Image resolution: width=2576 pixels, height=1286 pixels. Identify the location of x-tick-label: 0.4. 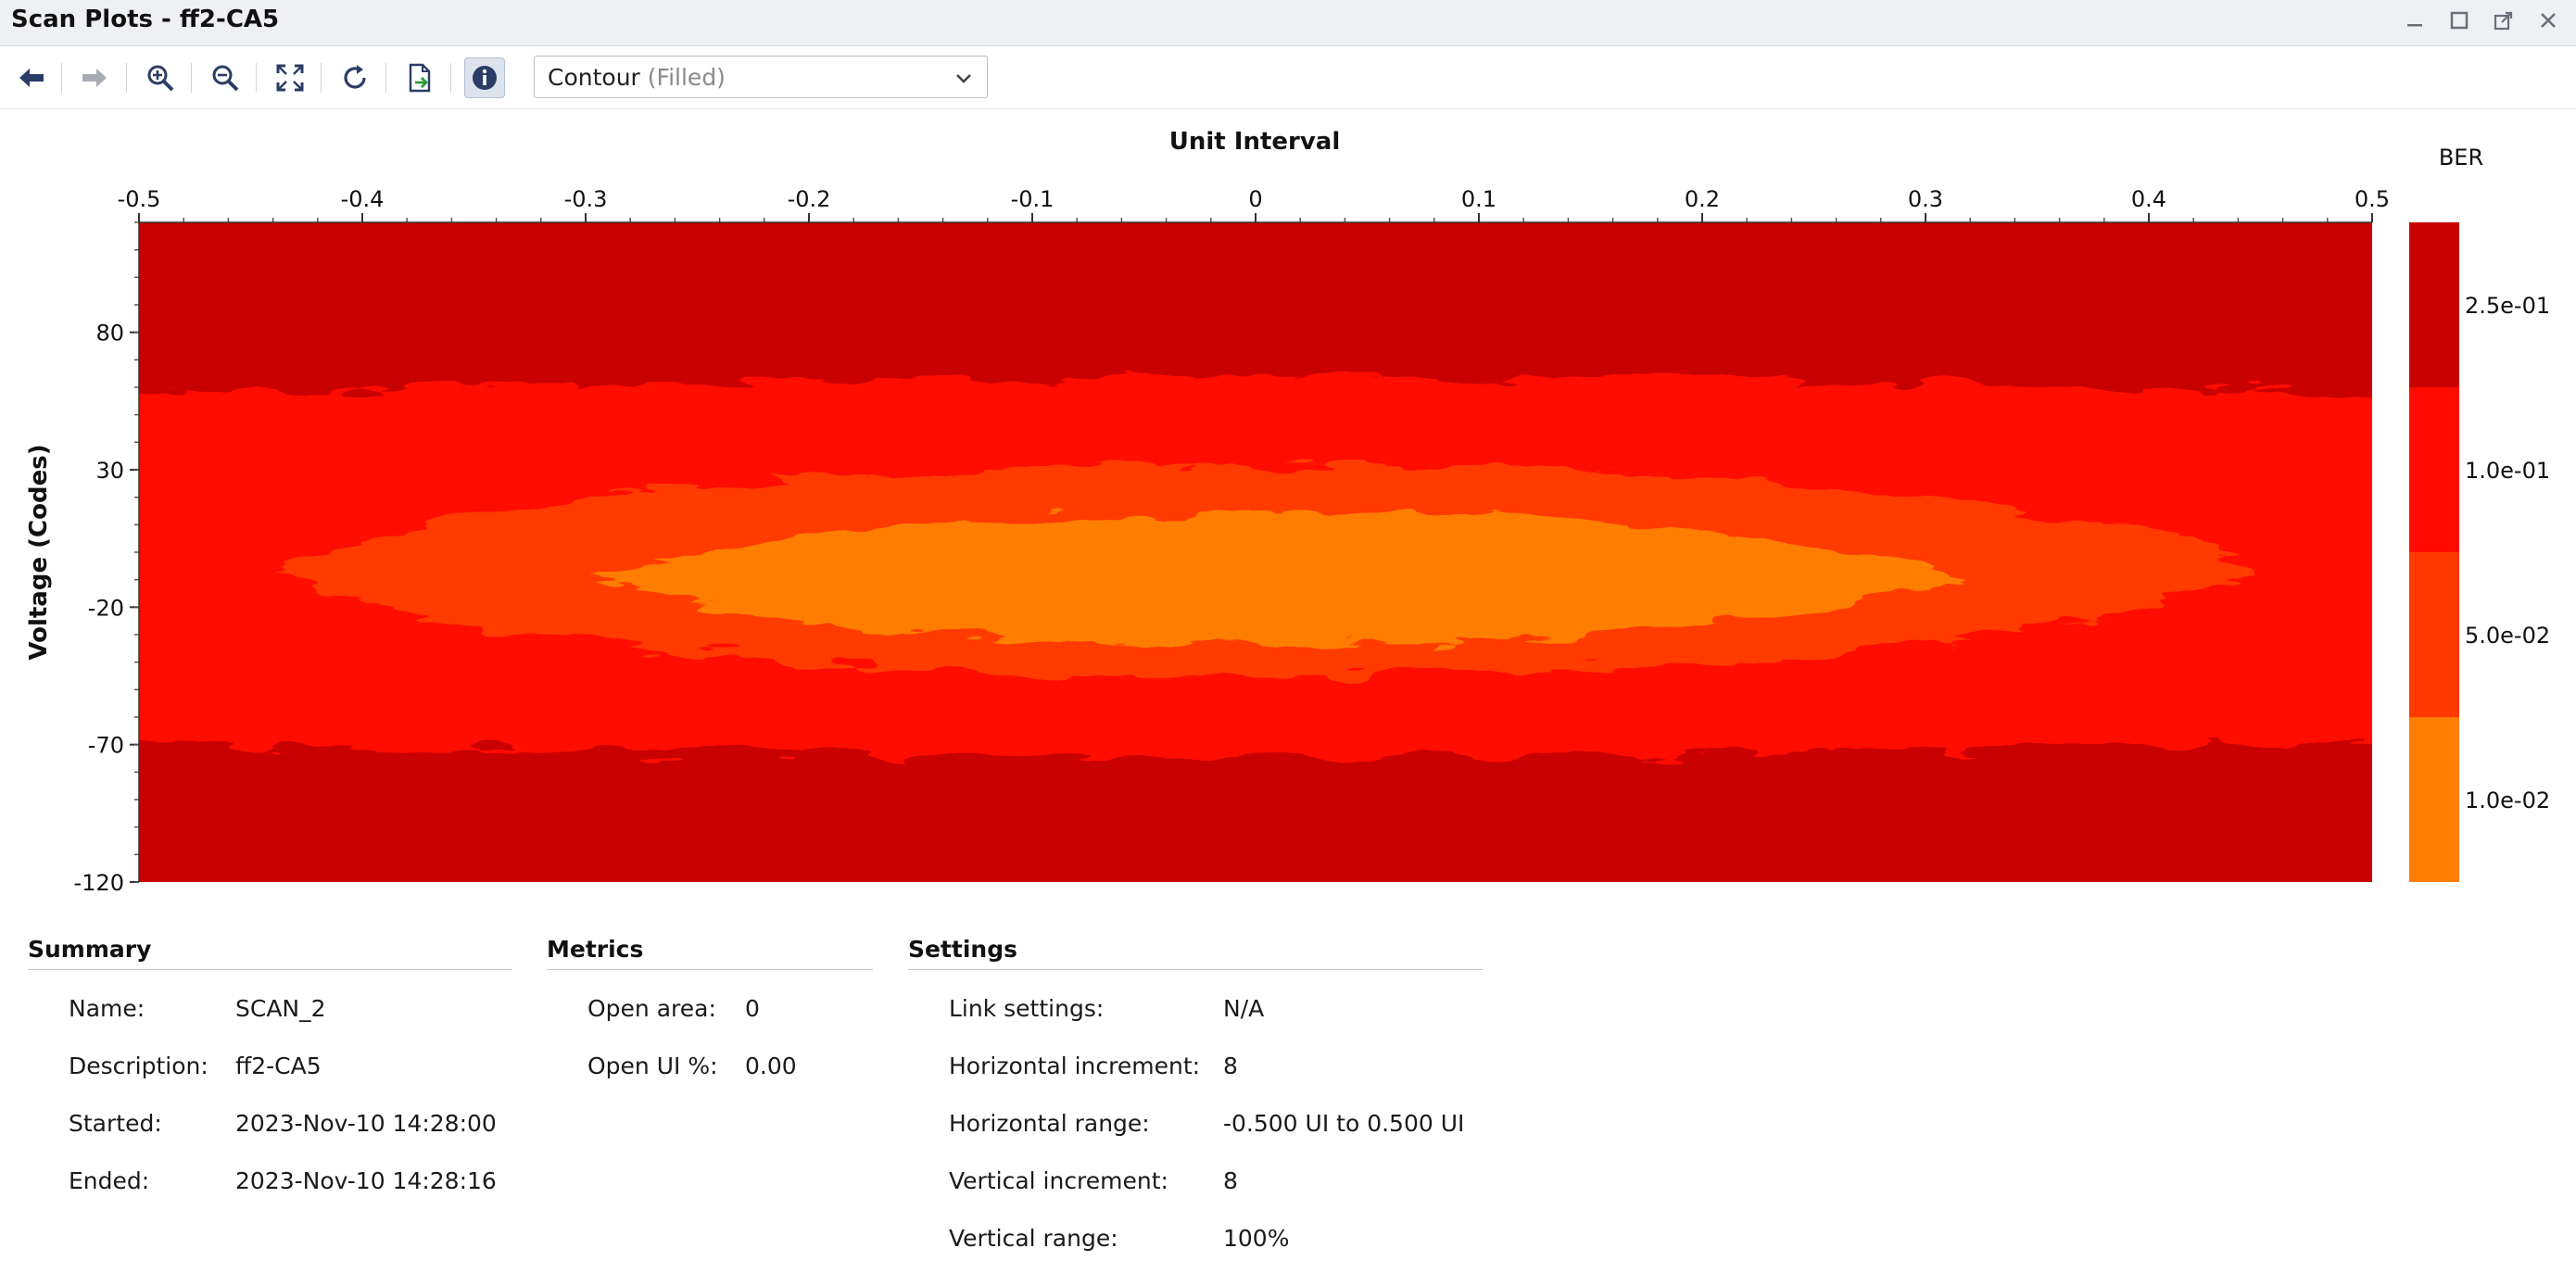
(2148, 199).